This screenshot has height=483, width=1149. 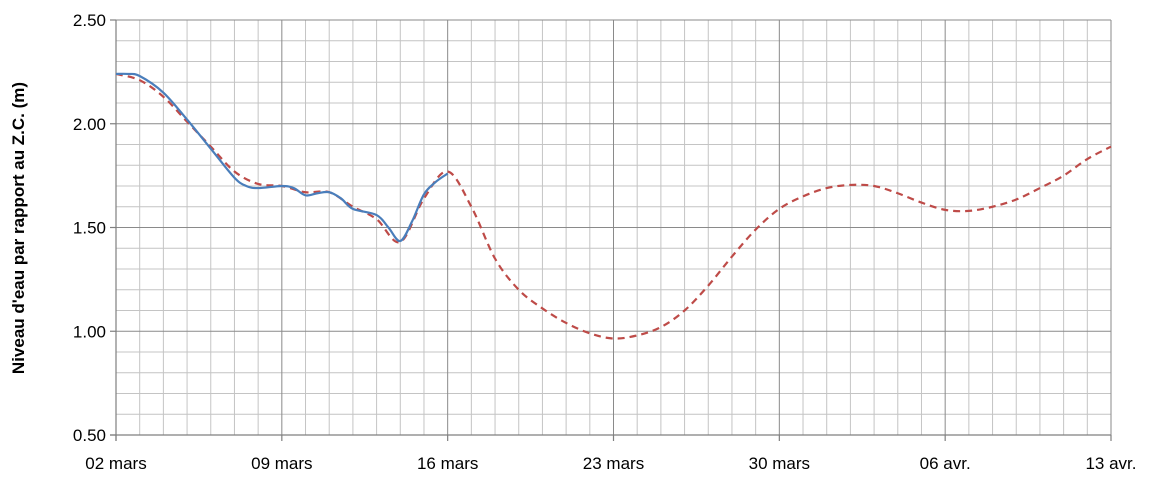 What do you see at coordinates (945, 463) in the screenshot?
I see `x-tick-label: 06 avr.` at bounding box center [945, 463].